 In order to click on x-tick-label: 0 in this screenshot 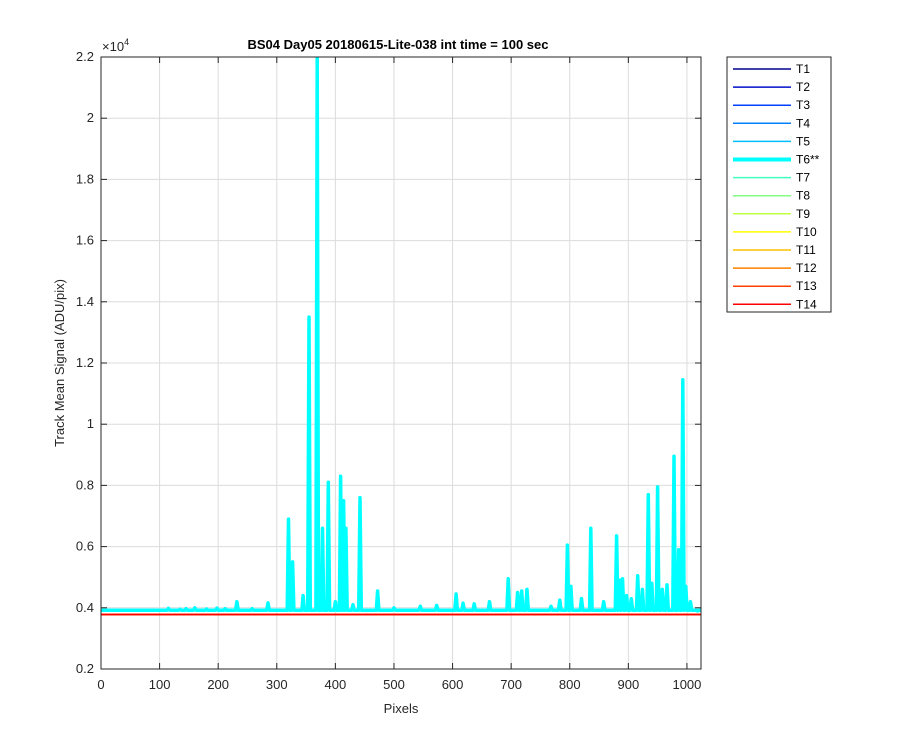, I will do `click(100, 684)`.